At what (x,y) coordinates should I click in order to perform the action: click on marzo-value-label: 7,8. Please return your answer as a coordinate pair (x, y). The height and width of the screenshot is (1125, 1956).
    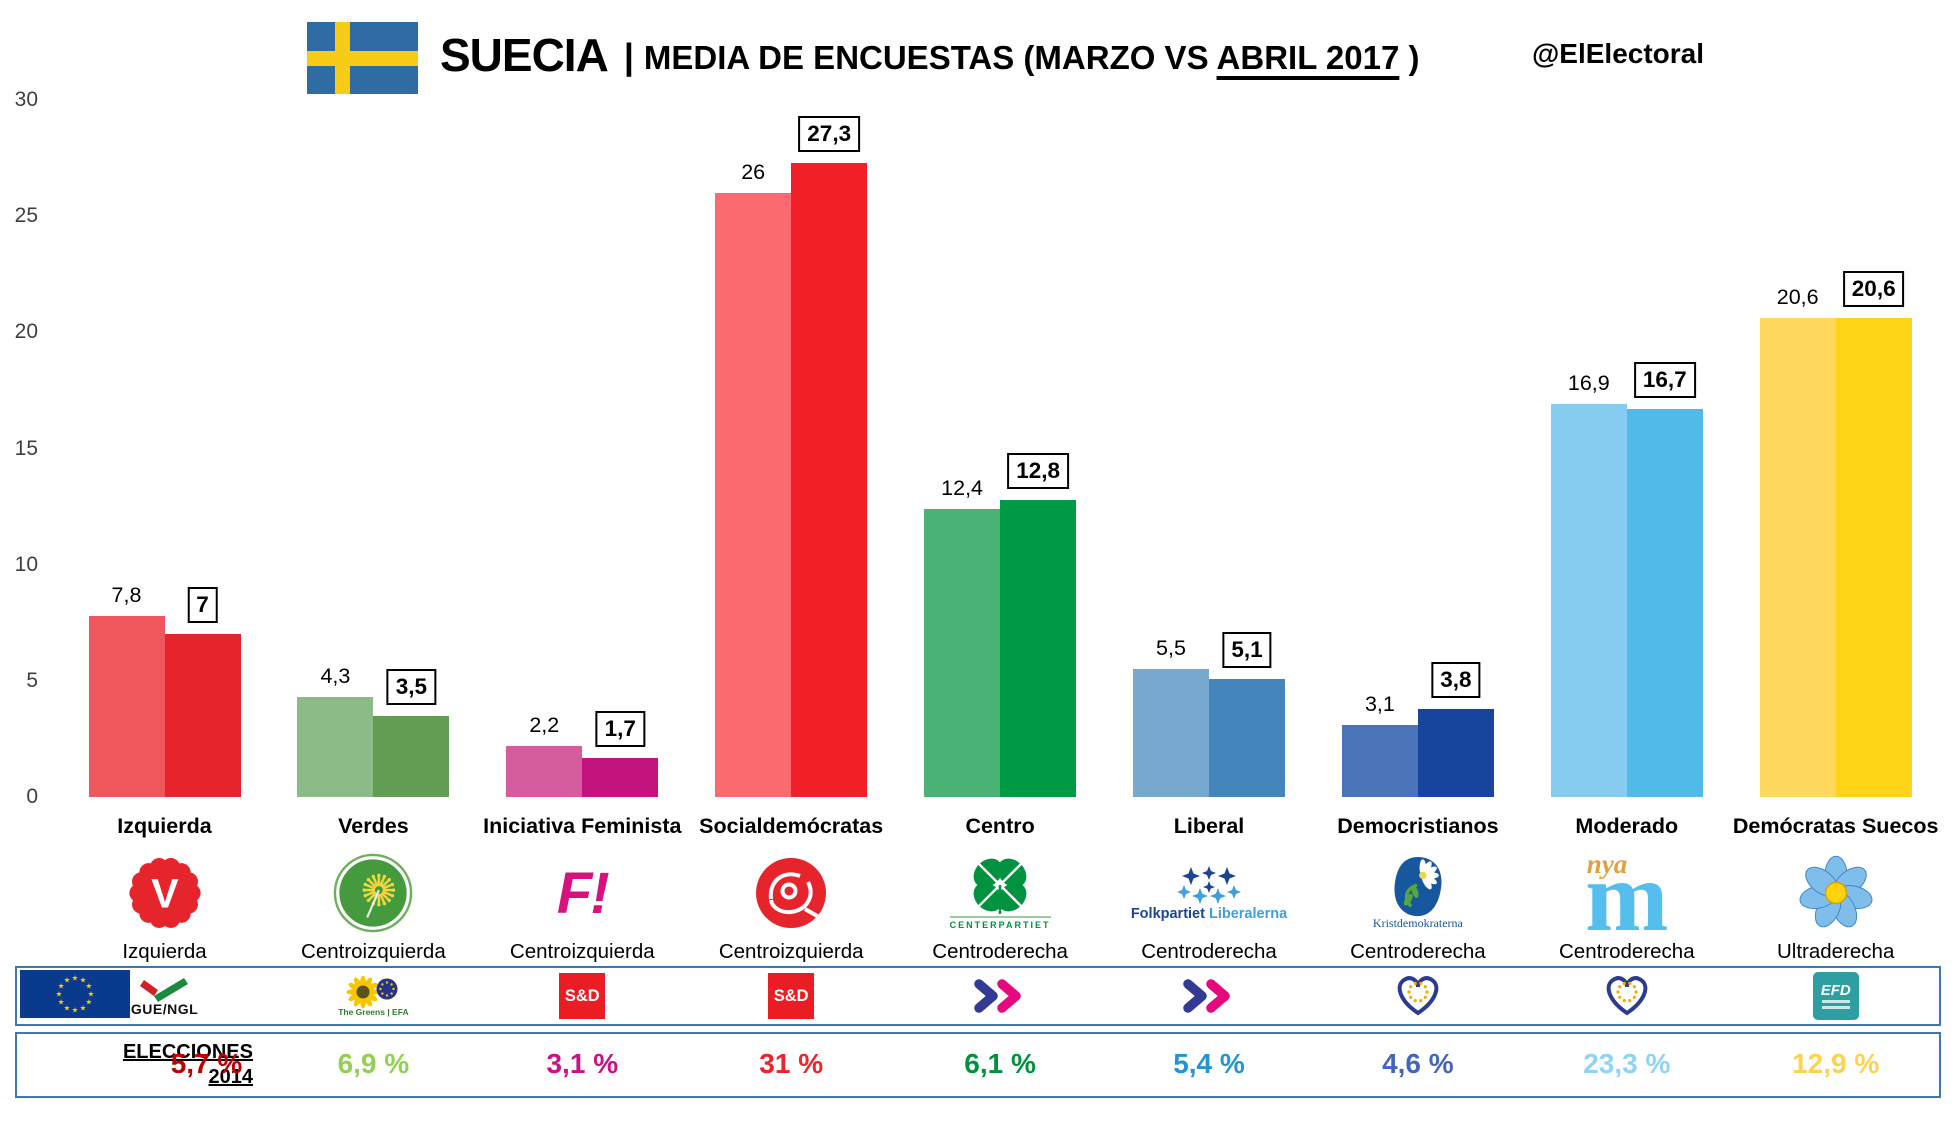
    Looking at the image, I should click on (126, 594).